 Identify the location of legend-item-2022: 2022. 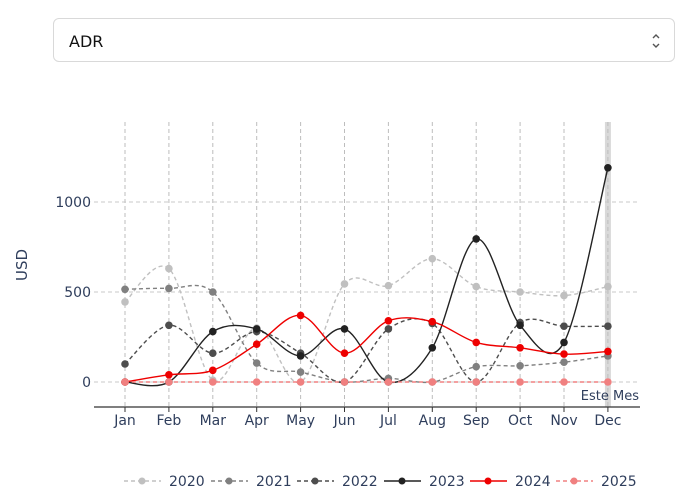
(337, 482).